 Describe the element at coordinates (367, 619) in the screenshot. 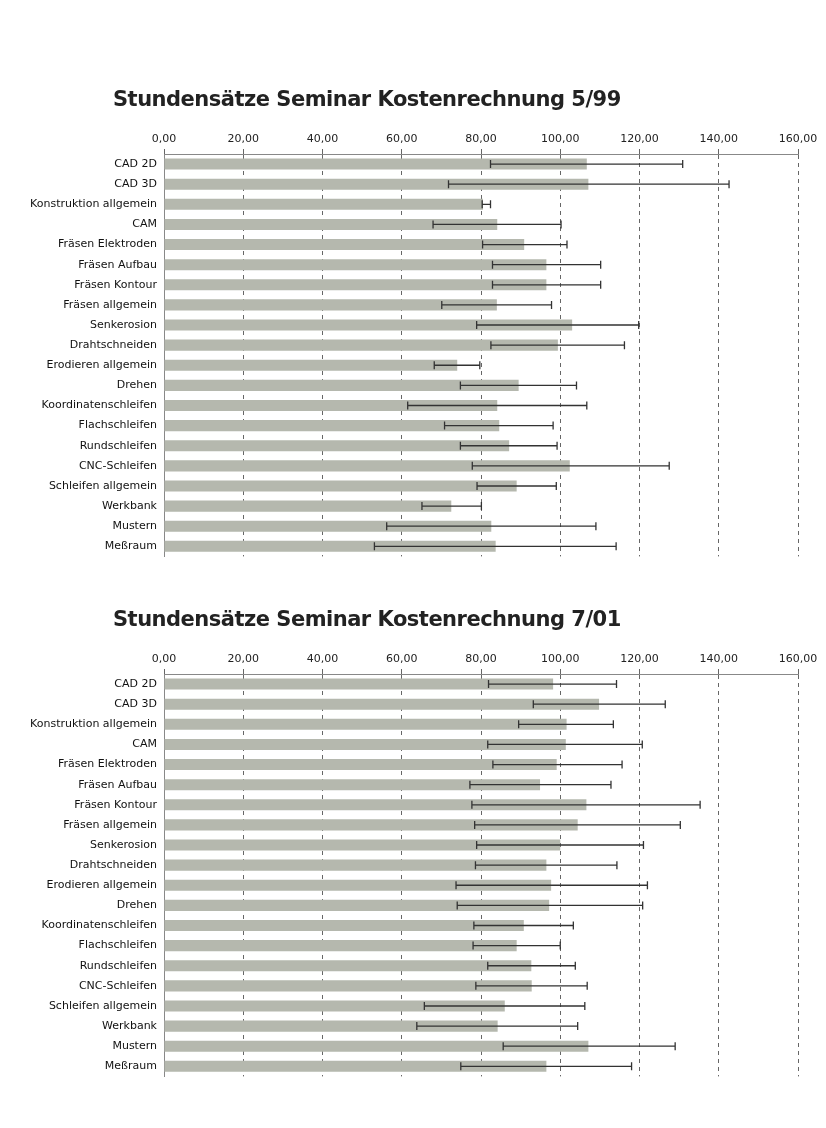

I see `chart-title: Stundensätze Seminar Kostenrechnung 7/01` at that location.